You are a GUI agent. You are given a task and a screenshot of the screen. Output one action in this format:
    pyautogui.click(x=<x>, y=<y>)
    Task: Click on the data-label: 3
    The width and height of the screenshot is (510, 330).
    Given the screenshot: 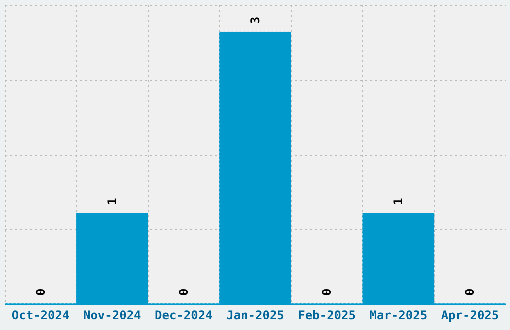 What is the action you would take?
    pyautogui.click(x=255, y=20)
    